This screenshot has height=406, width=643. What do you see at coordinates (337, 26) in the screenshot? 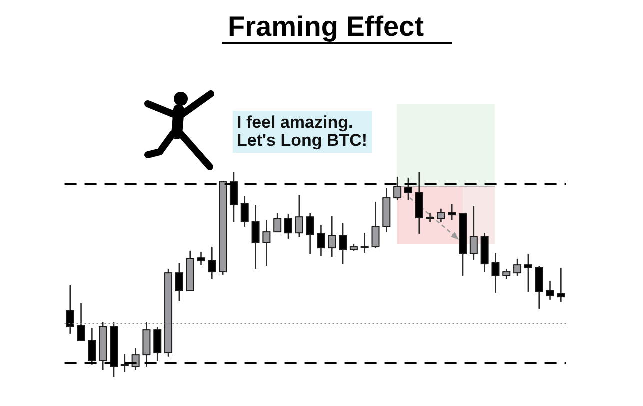
I see `chart-title: Framing Effect` at bounding box center [337, 26].